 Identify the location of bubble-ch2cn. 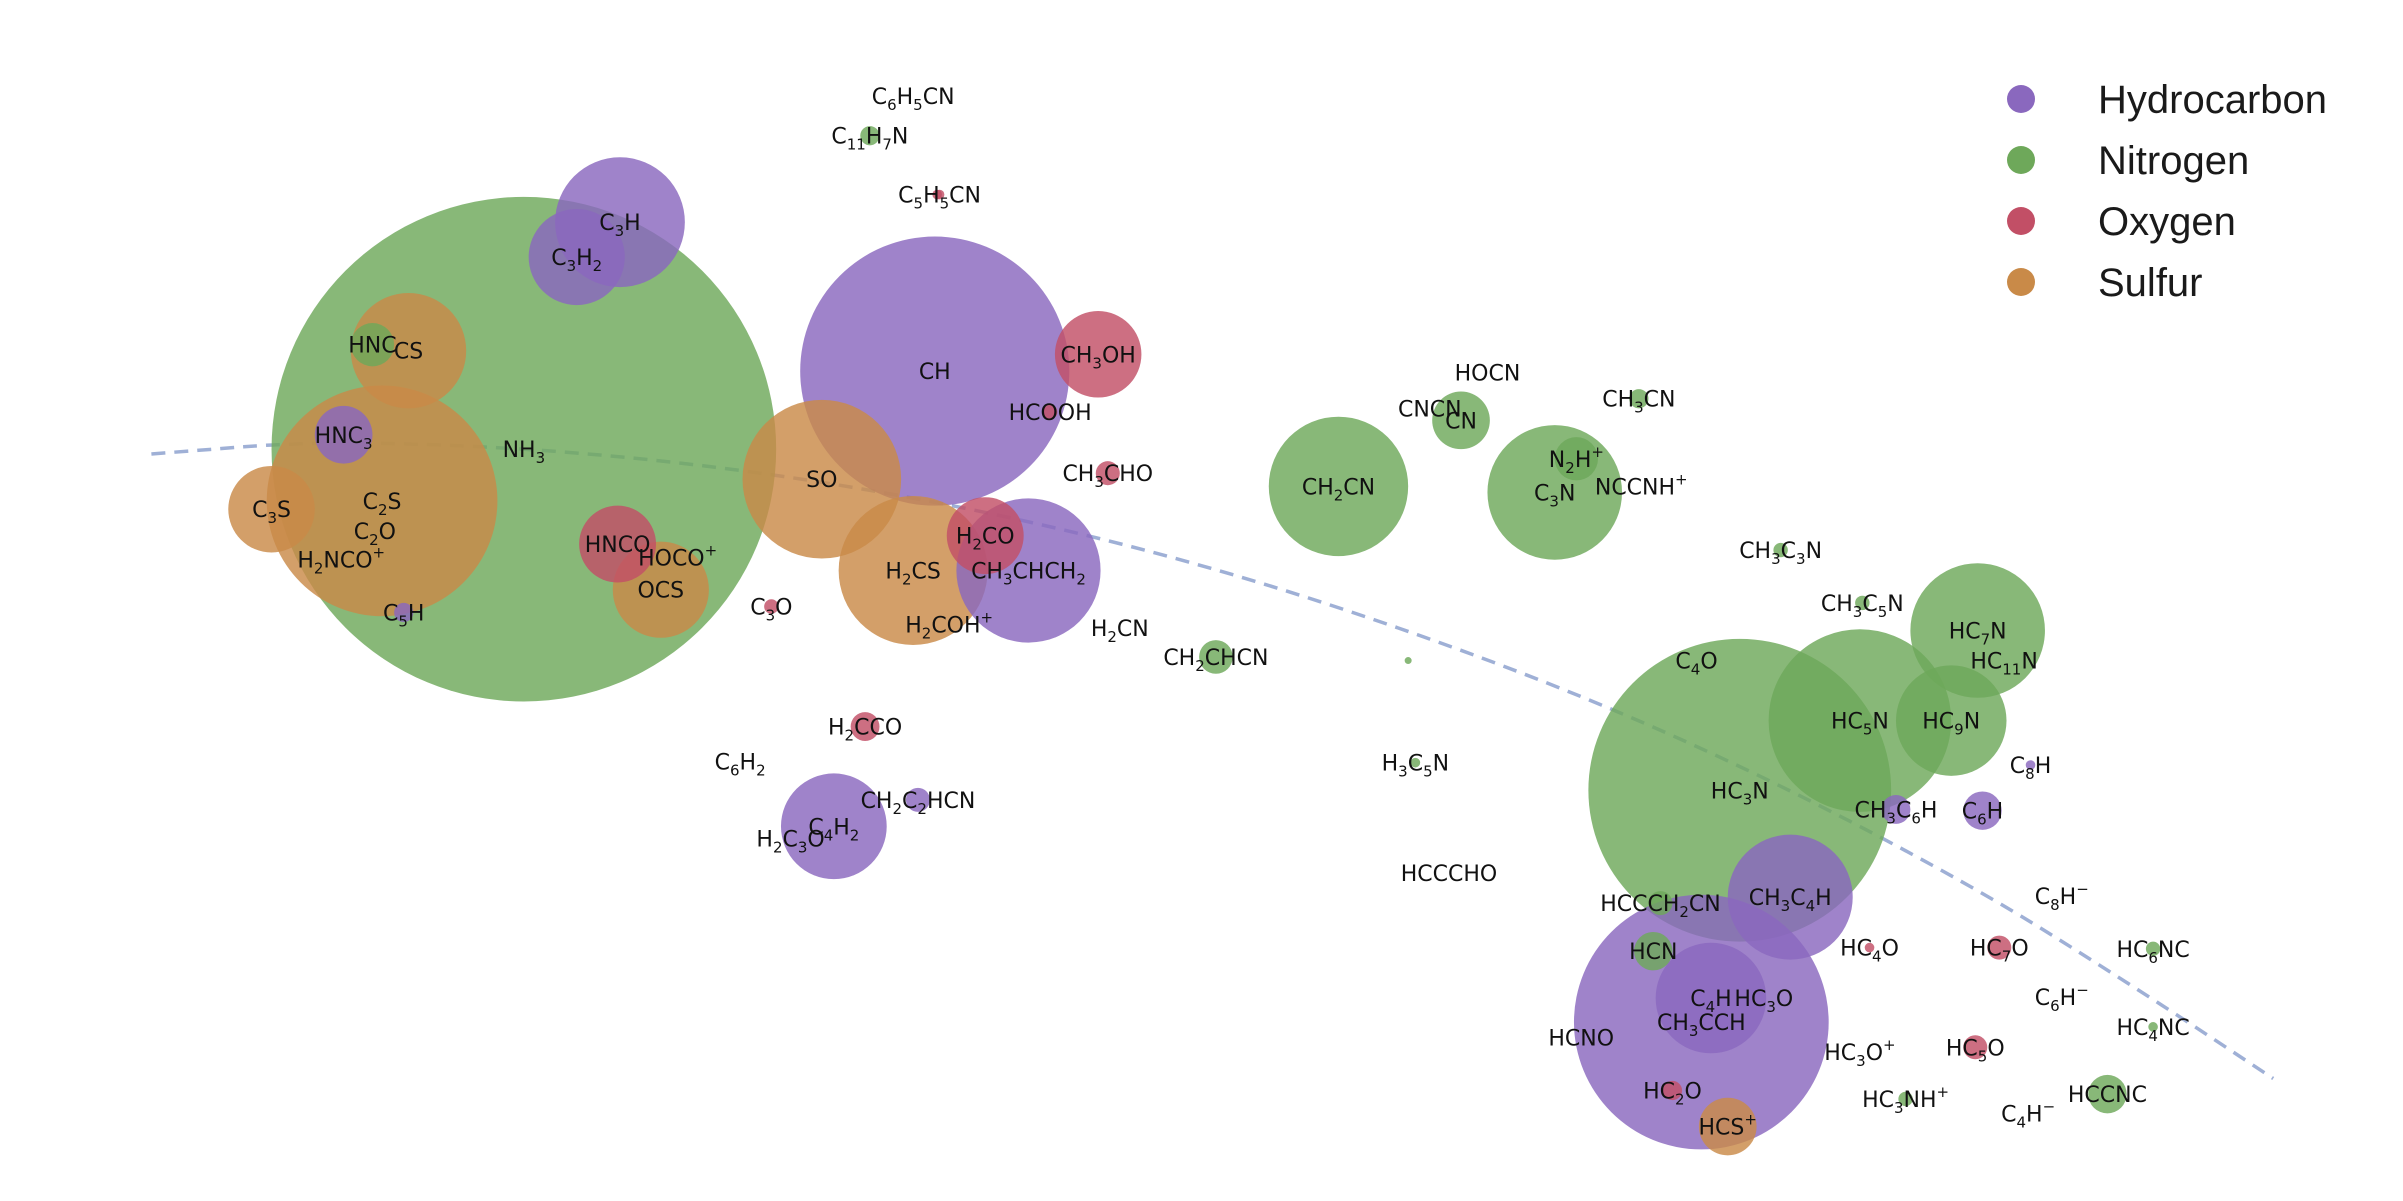
(1338, 486).